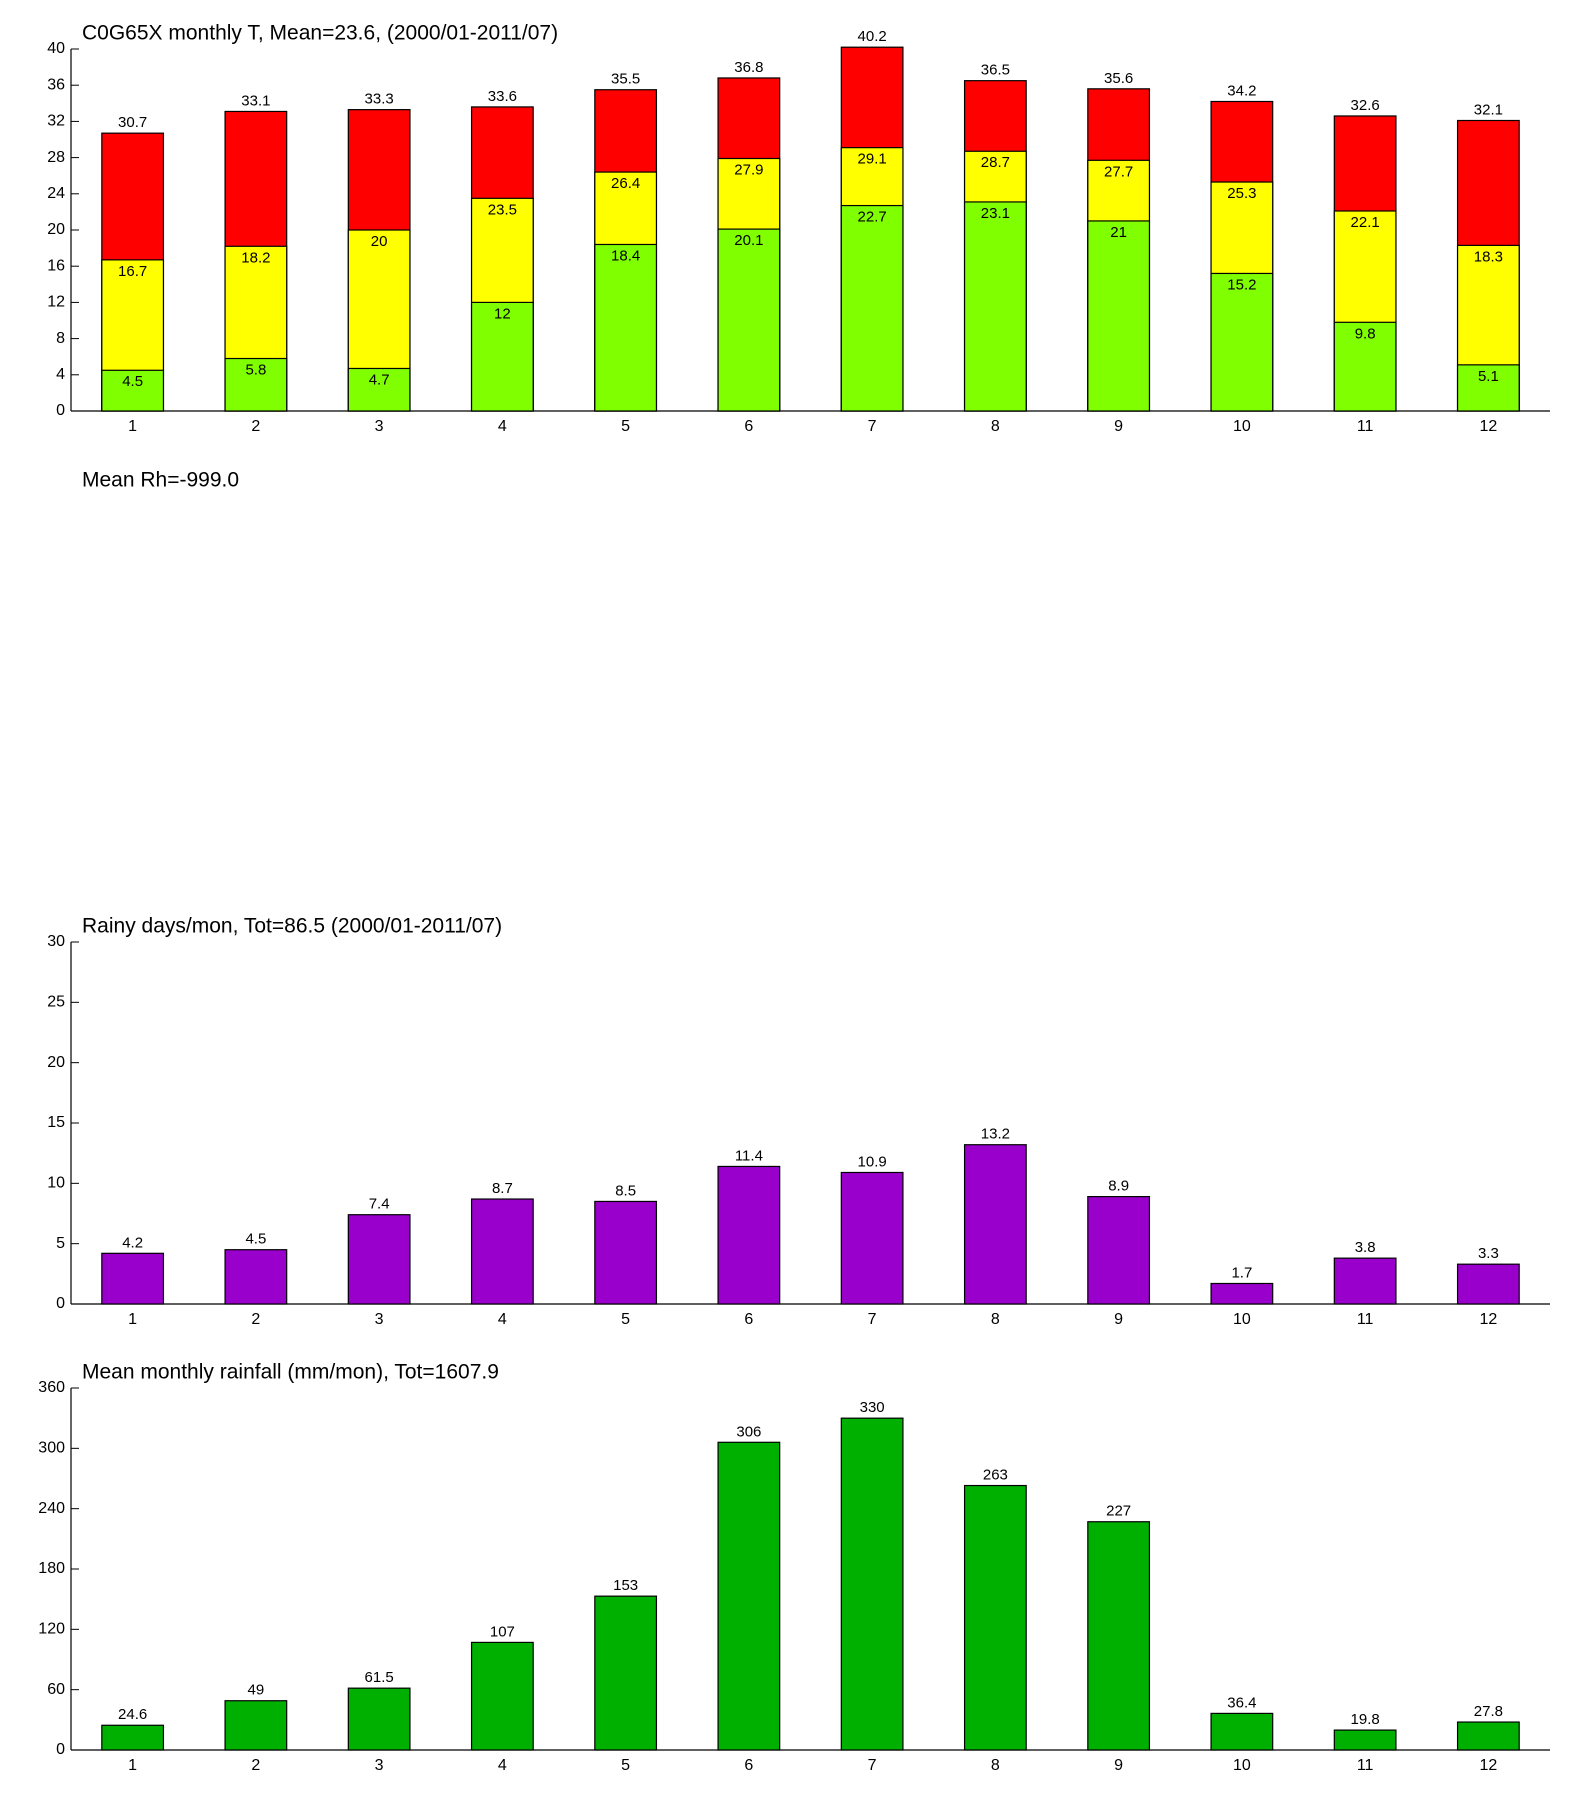  I want to click on y-tick-label: 360, so click(51, 1387).